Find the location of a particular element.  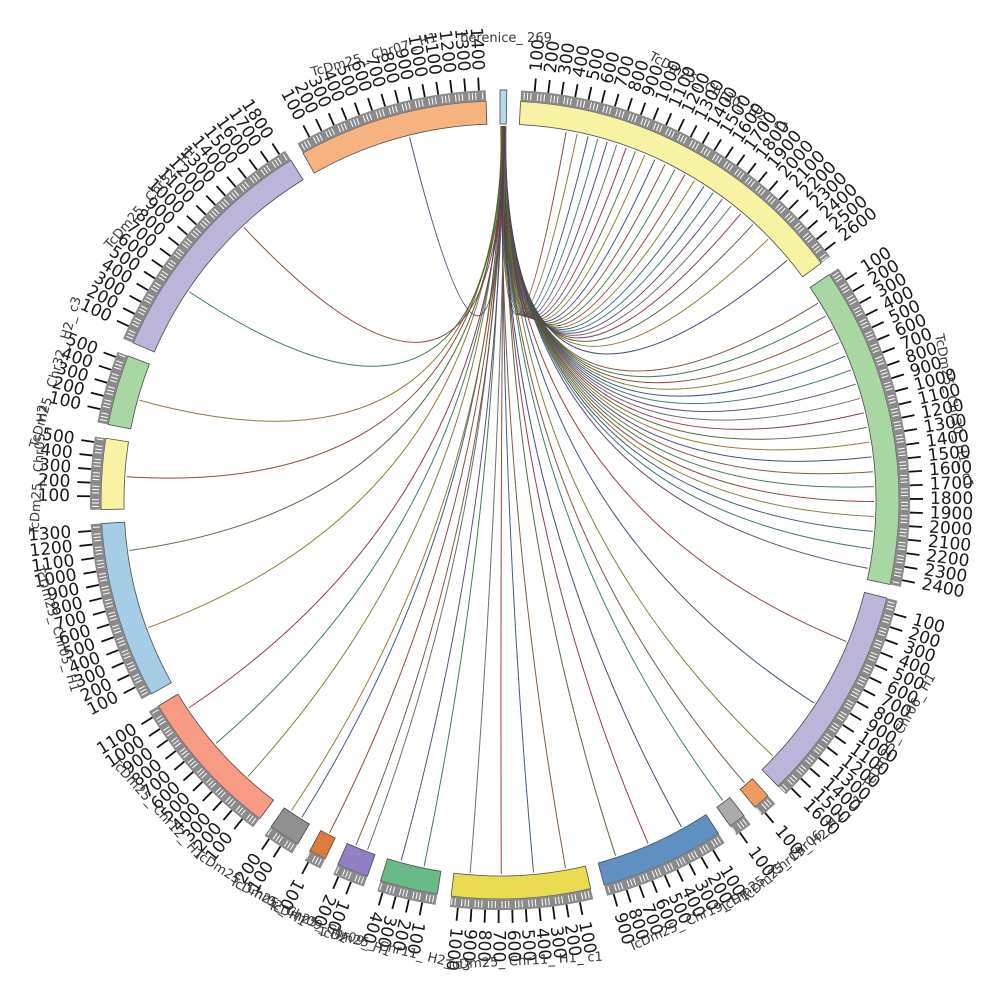

tick-label: 900 is located at coordinates (469, 945).